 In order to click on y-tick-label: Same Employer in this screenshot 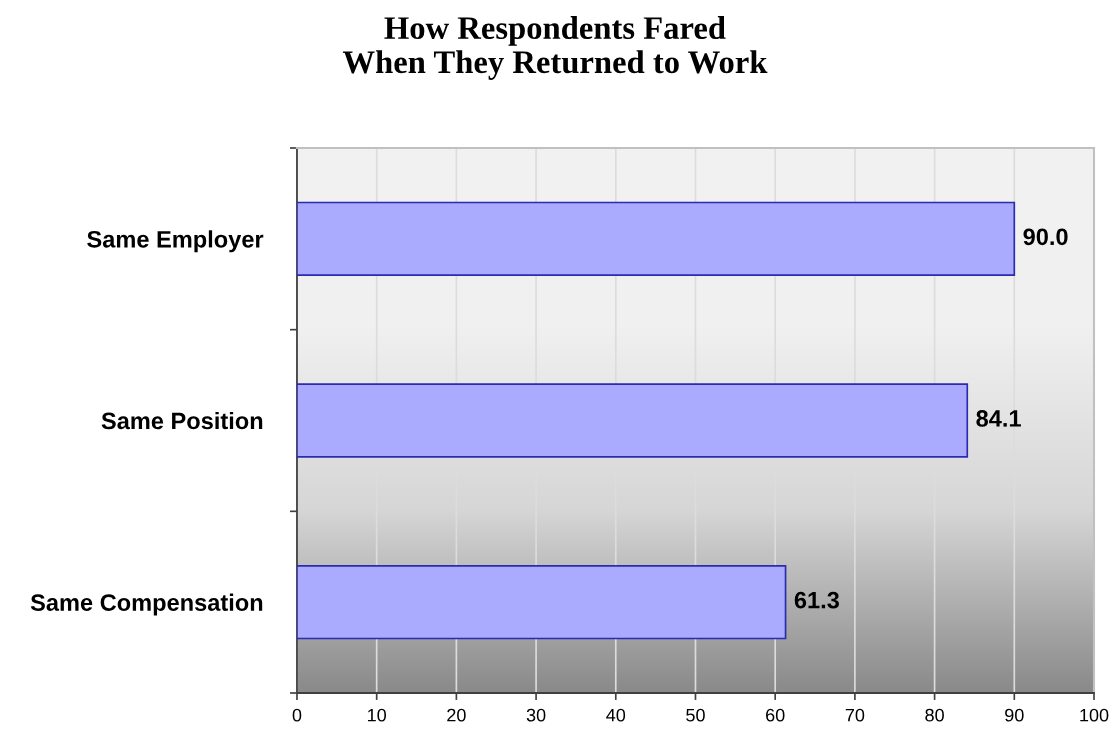, I will do `click(175, 241)`.